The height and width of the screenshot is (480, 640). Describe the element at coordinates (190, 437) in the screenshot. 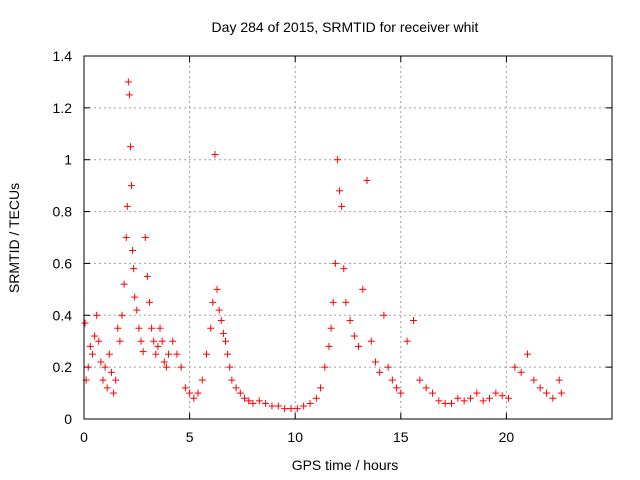

I see `x-tick-label: 5` at that location.